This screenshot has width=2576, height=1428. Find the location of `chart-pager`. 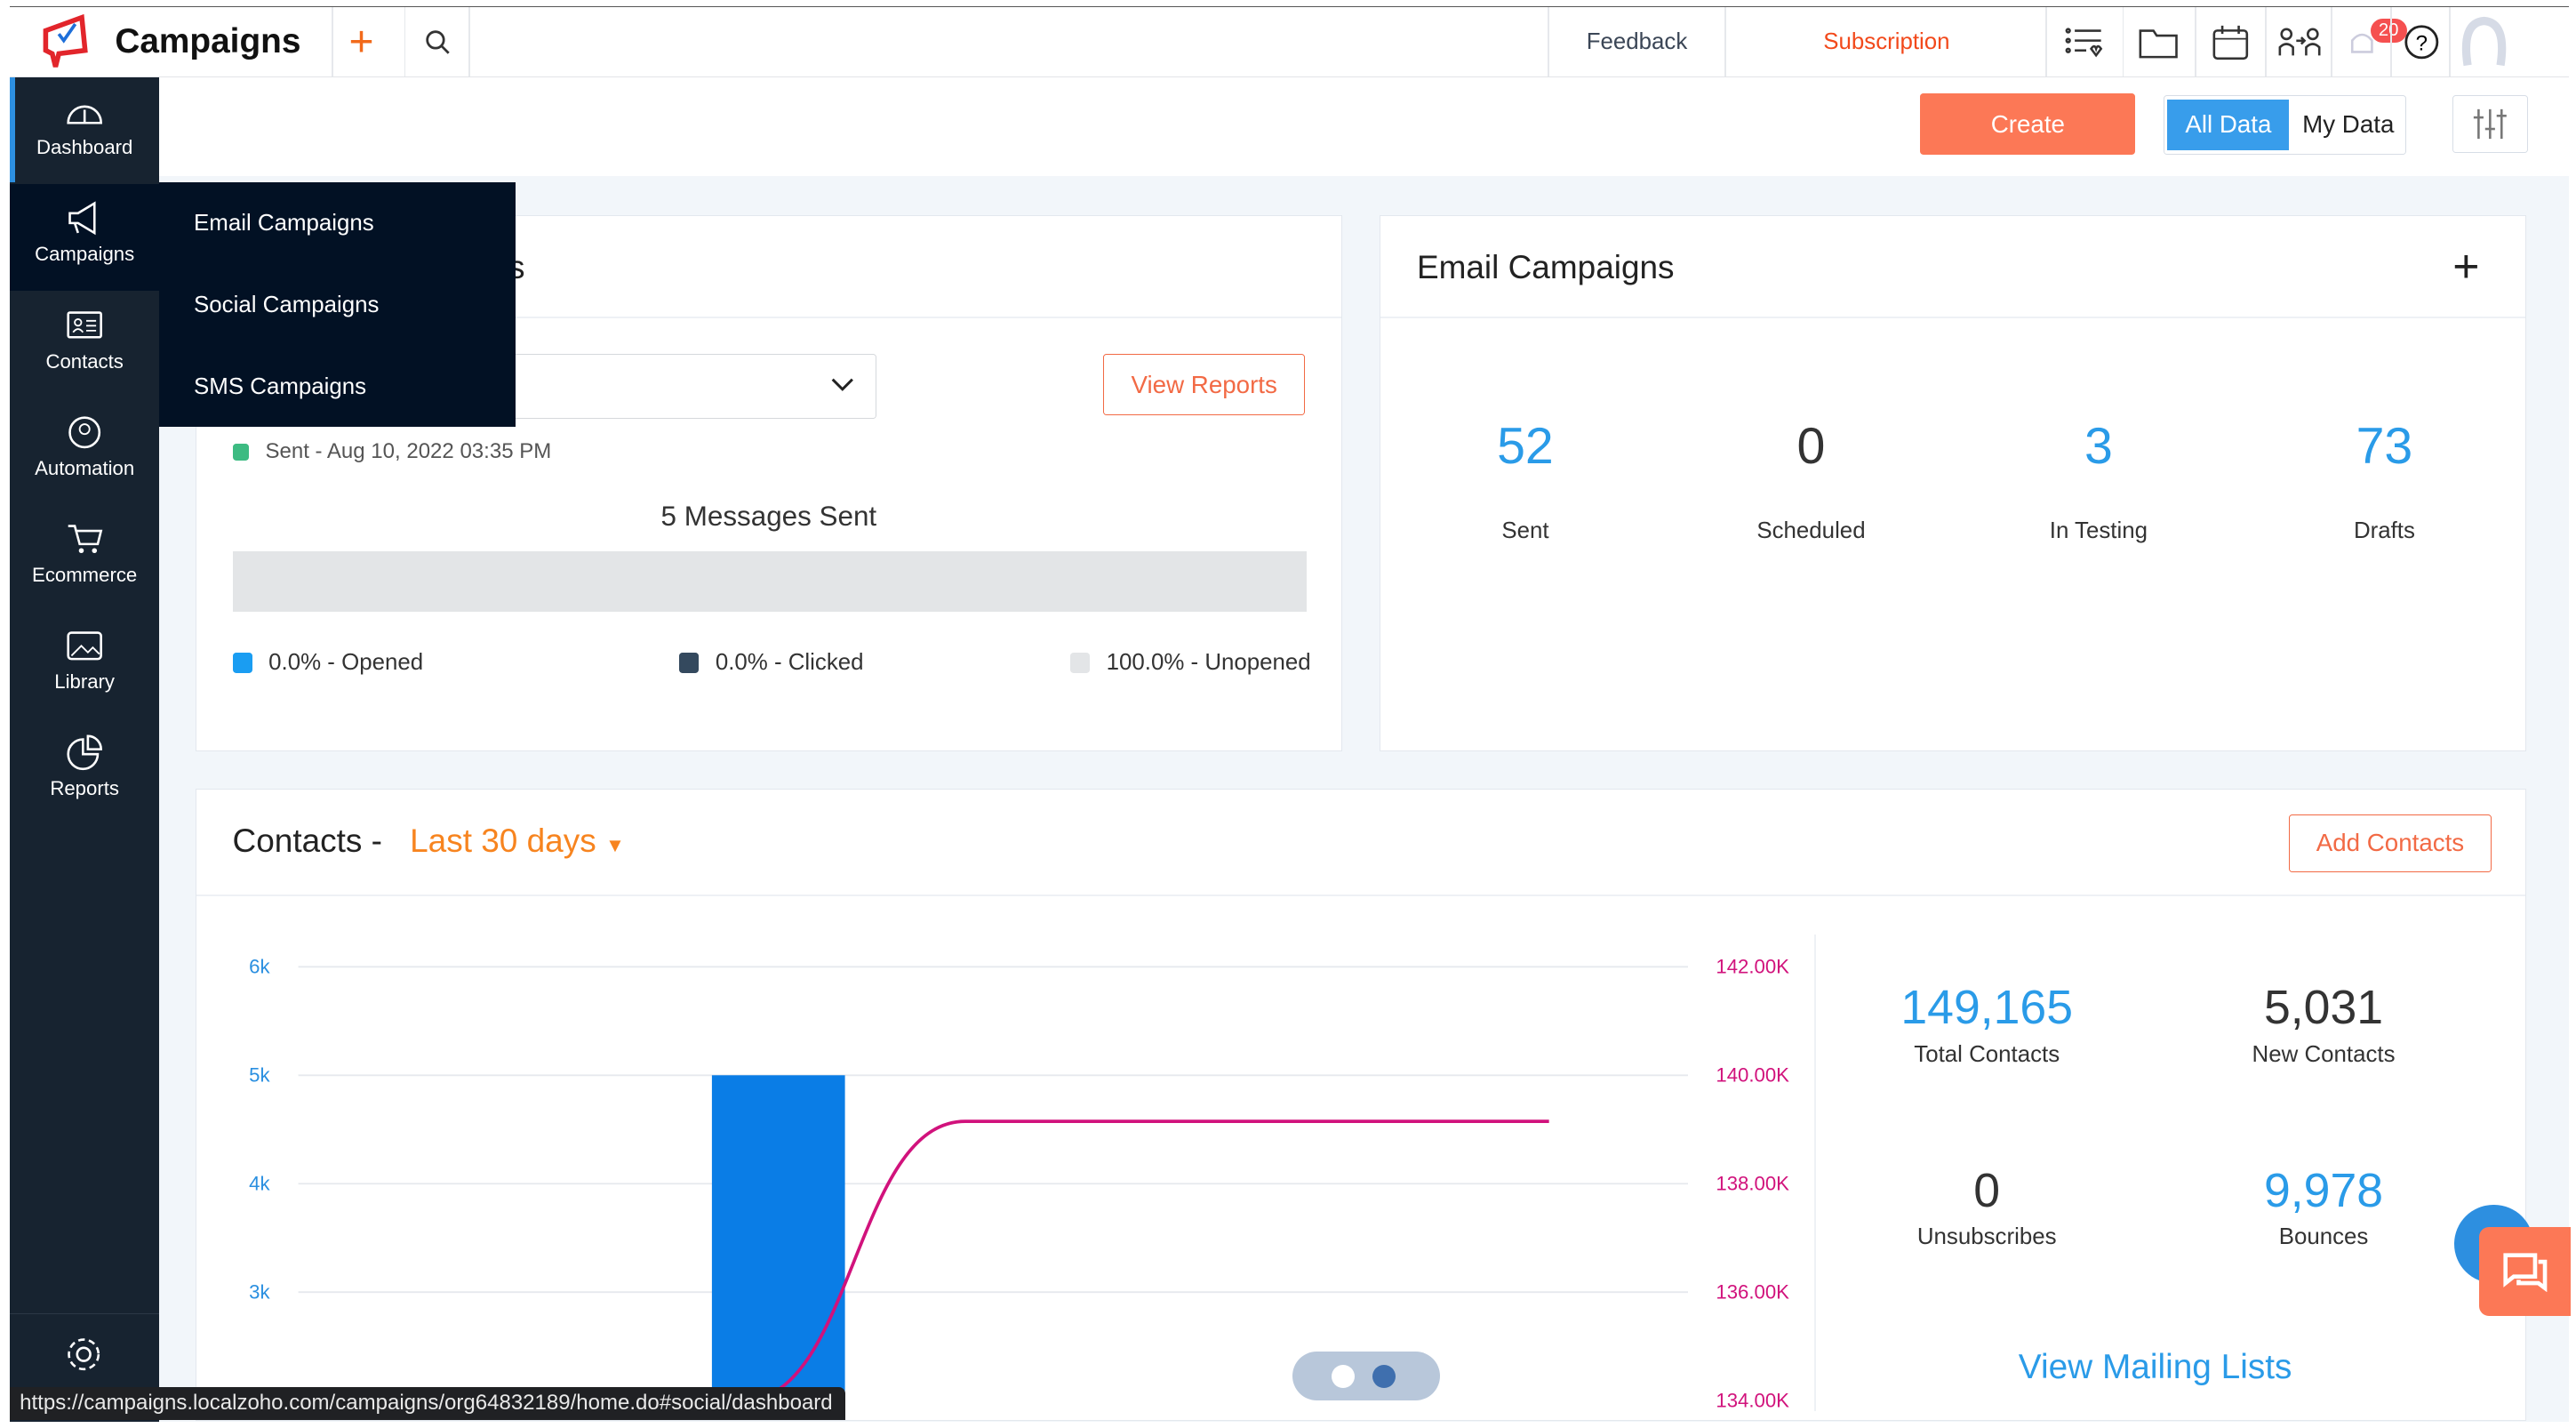

chart-pager is located at coordinates (1366, 1376).